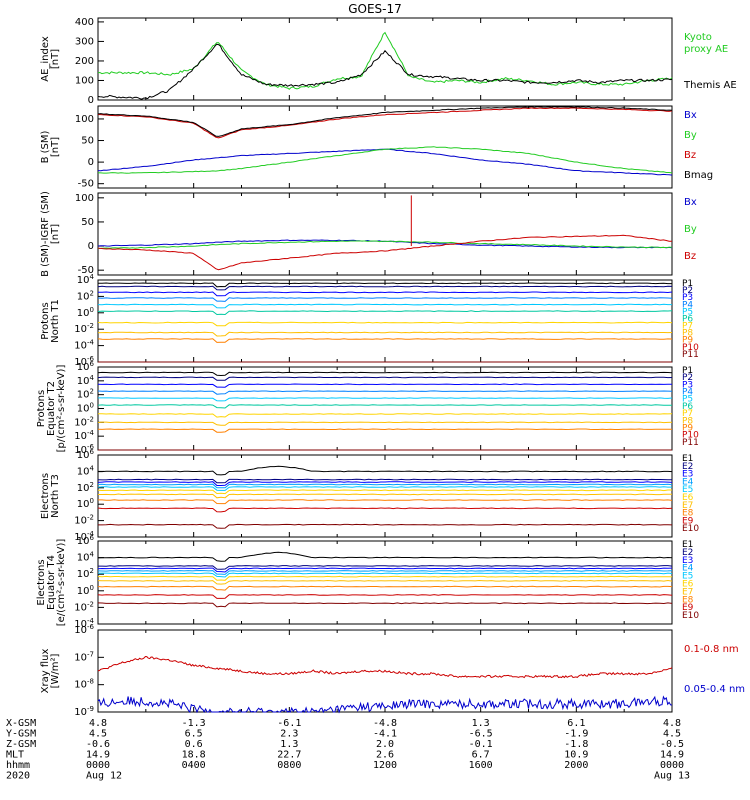 The height and width of the screenshot is (800, 750). Describe the element at coordinates (289, 765) in the screenshot. I see `ephem-value: 0800` at that location.